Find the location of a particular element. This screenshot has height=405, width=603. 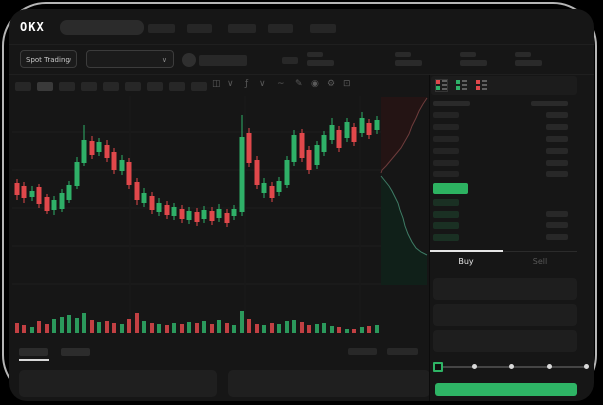

indicators-icon: ƒ is located at coordinates (247, 84).